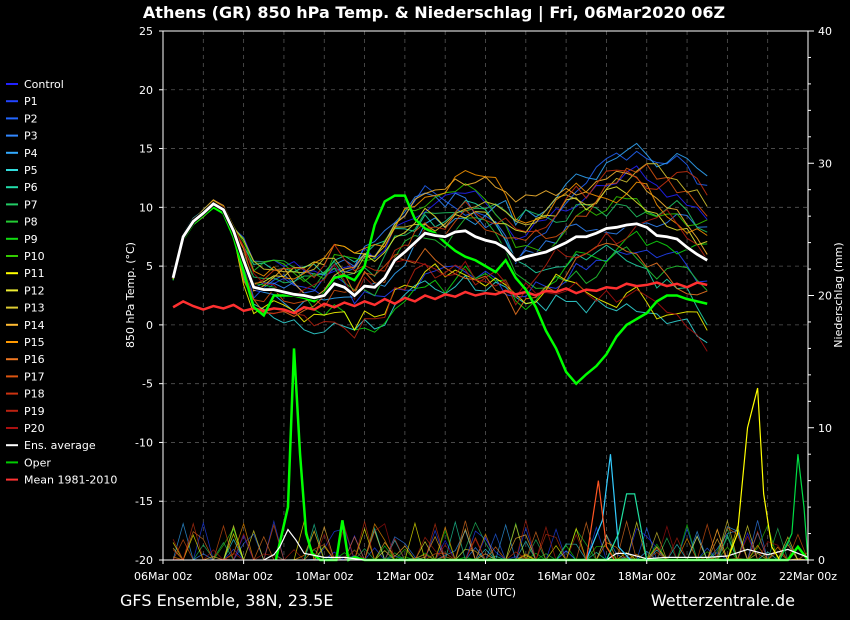  What do you see at coordinates (144, 560) in the screenshot?
I see `y-tick-label: -20` at bounding box center [144, 560].